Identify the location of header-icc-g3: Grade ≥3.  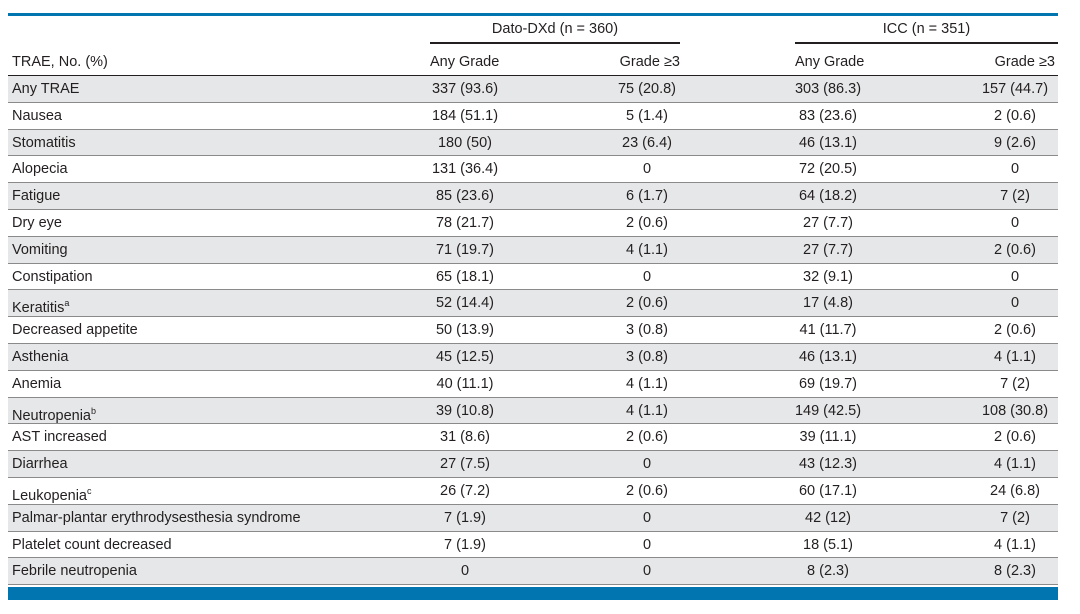
(1024, 62).